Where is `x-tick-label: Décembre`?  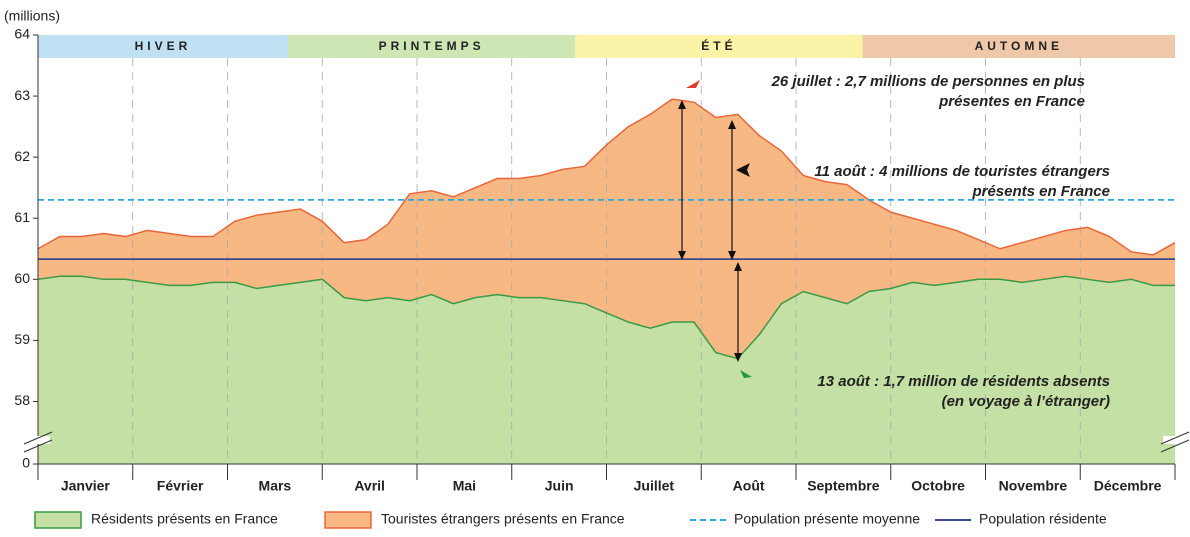 x-tick-label: Décembre is located at coordinates (1128, 486).